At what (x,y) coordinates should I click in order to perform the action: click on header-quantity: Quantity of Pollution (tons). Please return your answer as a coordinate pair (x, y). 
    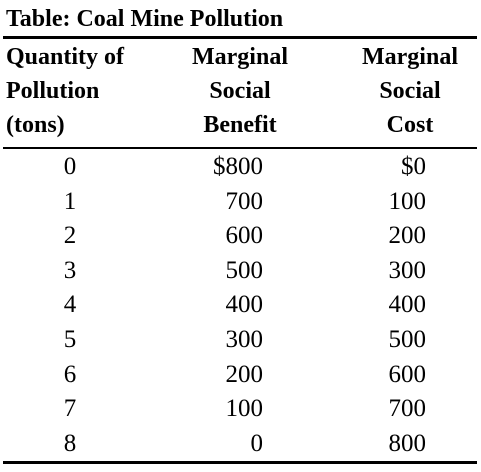
    Looking at the image, I should click on (65, 91).